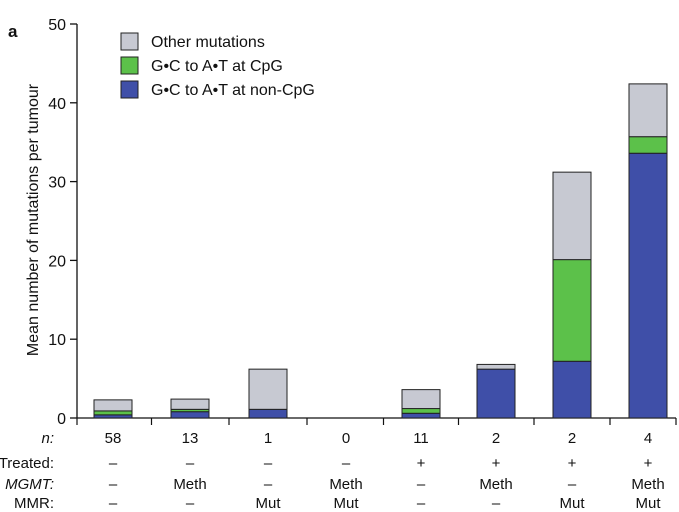  I want to click on row-cell: 58, so click(113, 438).